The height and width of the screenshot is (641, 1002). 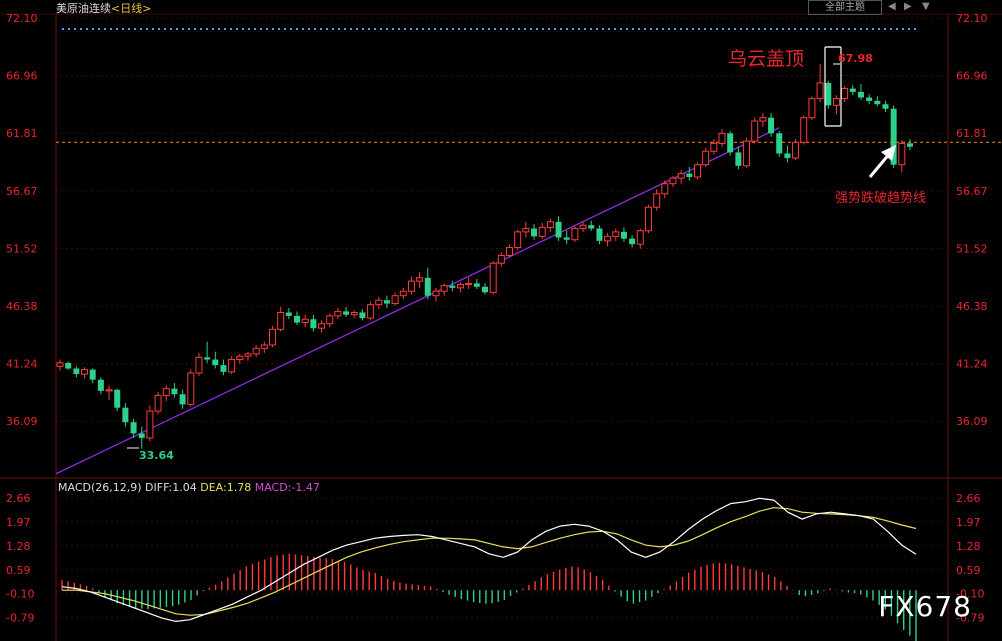 I want to click on price-tick-label-left: 36.09, so click(x=22, y=421).